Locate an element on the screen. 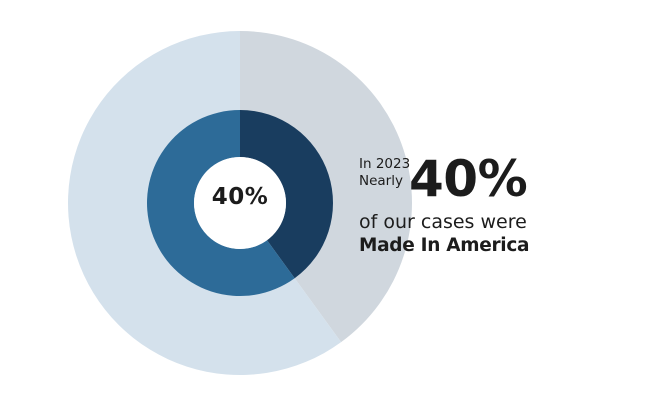  callout-year-line: In 2023 is located at coordinates (385, 164).